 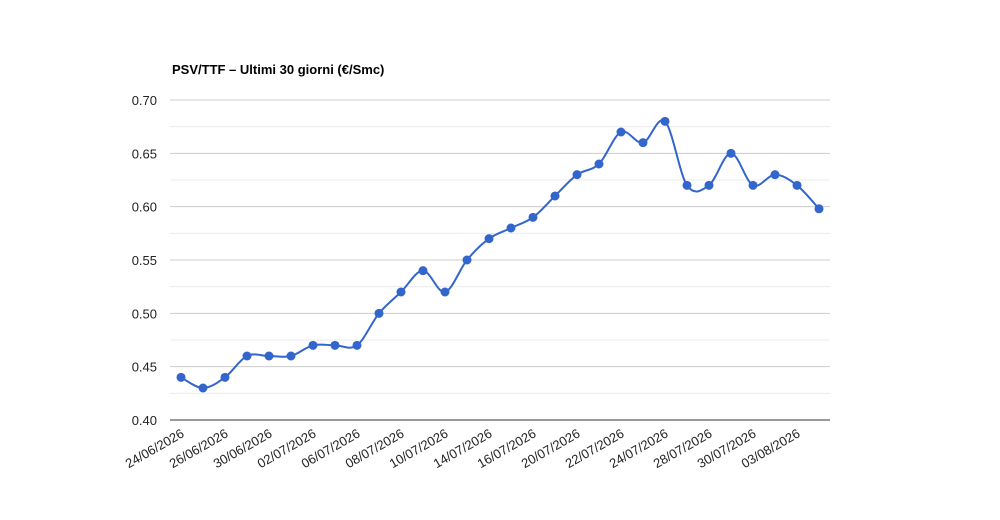 I want to click on y-tick-label: 0.65, so click(x=144, y=153).